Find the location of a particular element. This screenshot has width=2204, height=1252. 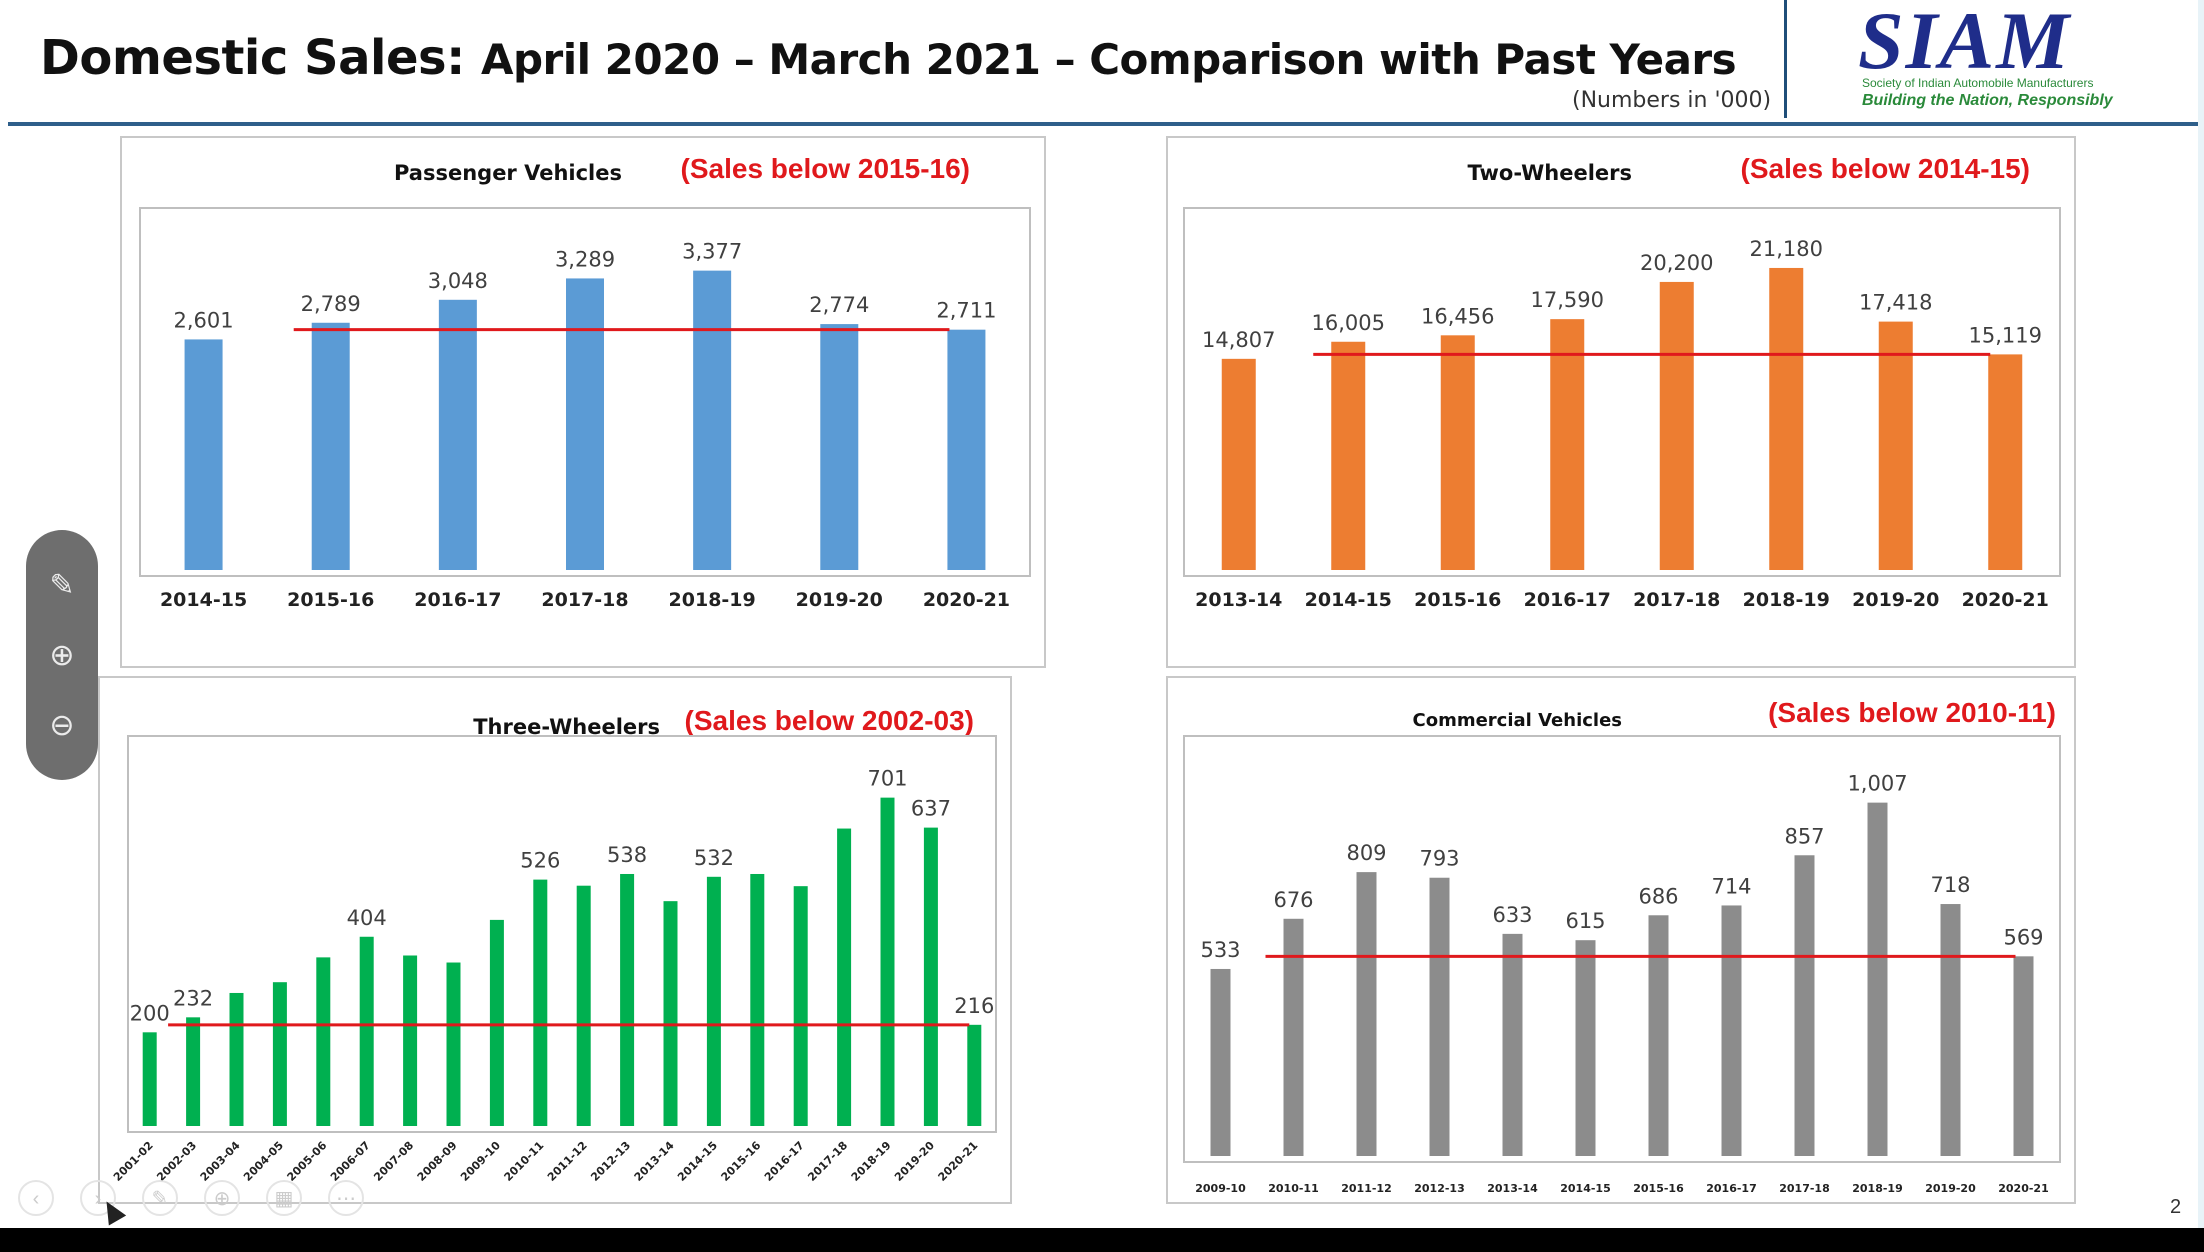

data-label: 14,807 is located at coordinates (1238, 340).